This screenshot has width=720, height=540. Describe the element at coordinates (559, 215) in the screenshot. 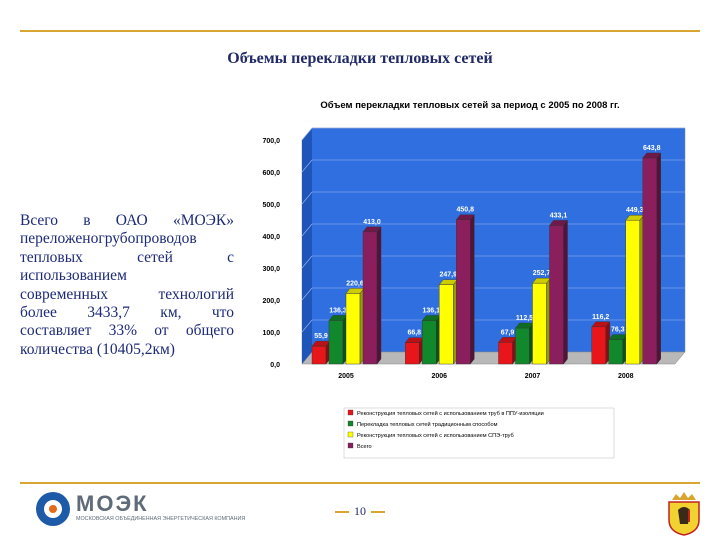

I see `data-label: 433,1` at that location.